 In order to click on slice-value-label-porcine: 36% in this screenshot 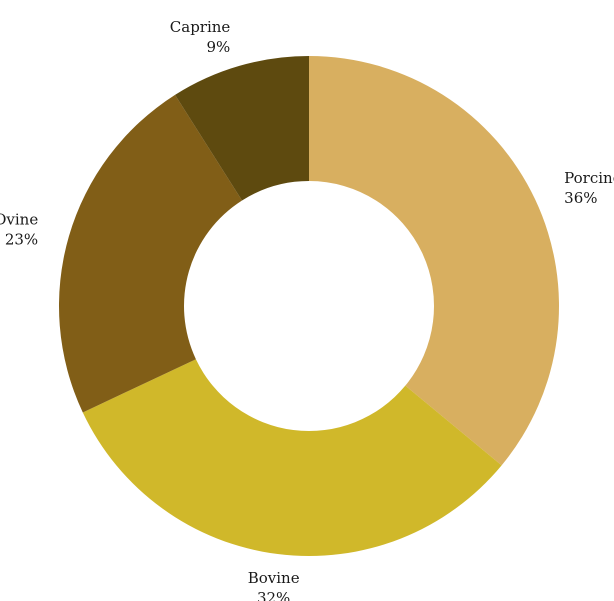, I will do `click(580, 198)`.